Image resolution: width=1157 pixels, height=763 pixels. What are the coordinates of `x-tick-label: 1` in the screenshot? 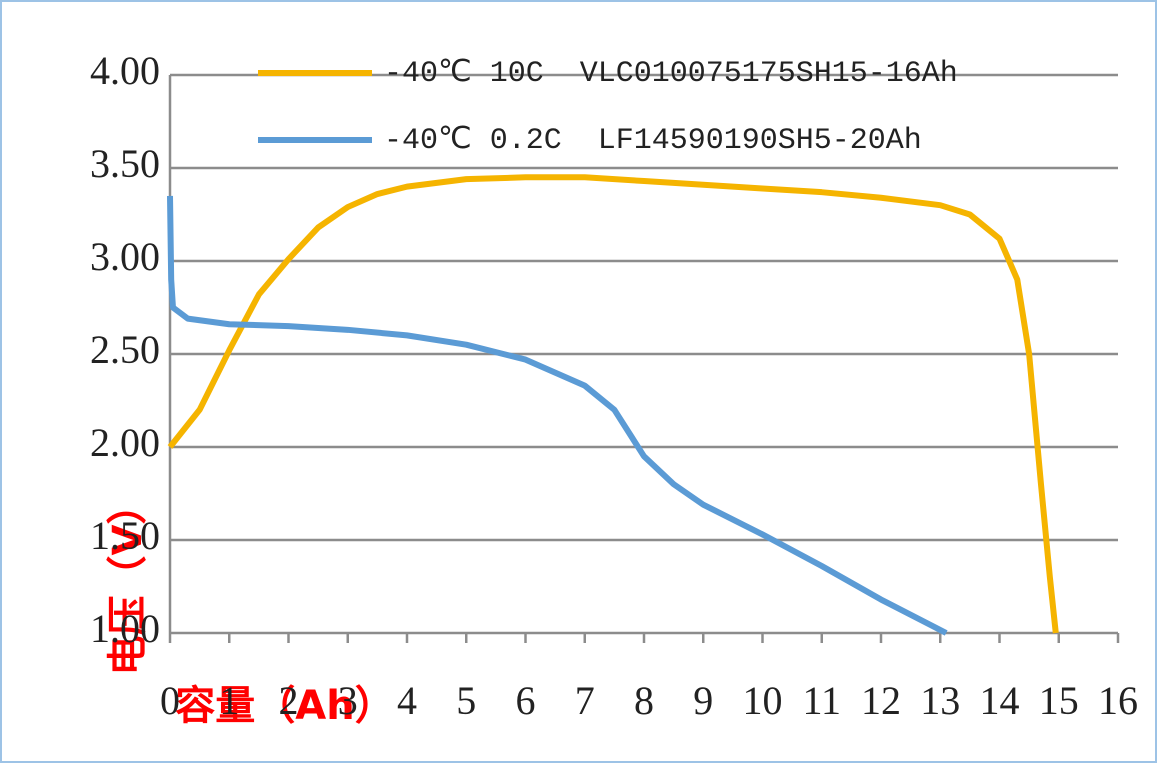 It's located at (229, 700).